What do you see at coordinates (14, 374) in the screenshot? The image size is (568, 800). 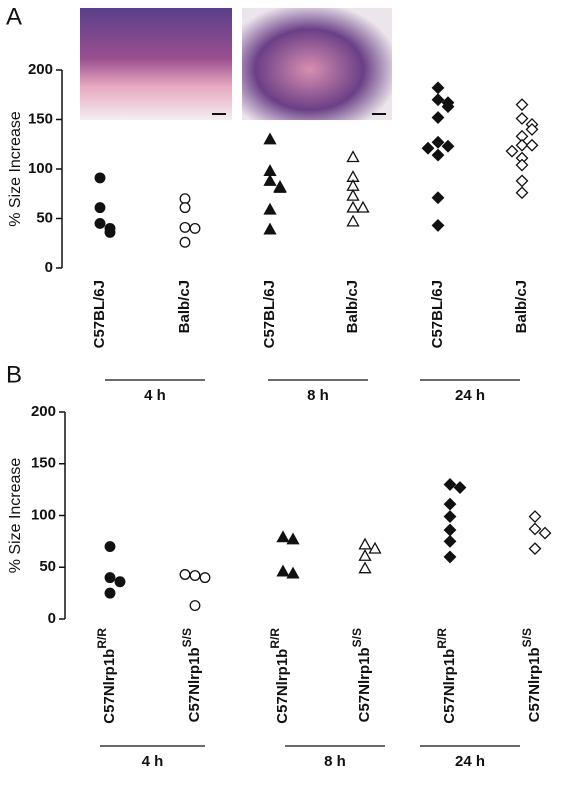 I see `panel-label: B` at bounding box center [14, 374].